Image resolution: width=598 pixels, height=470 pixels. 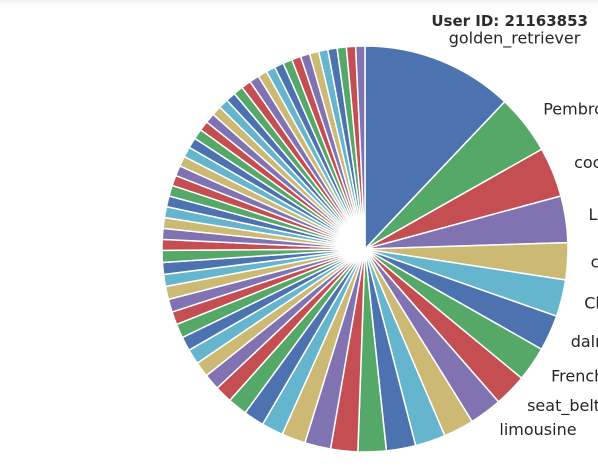 I want to click on slice-label: seat_belt, so click(x=562, y=406).